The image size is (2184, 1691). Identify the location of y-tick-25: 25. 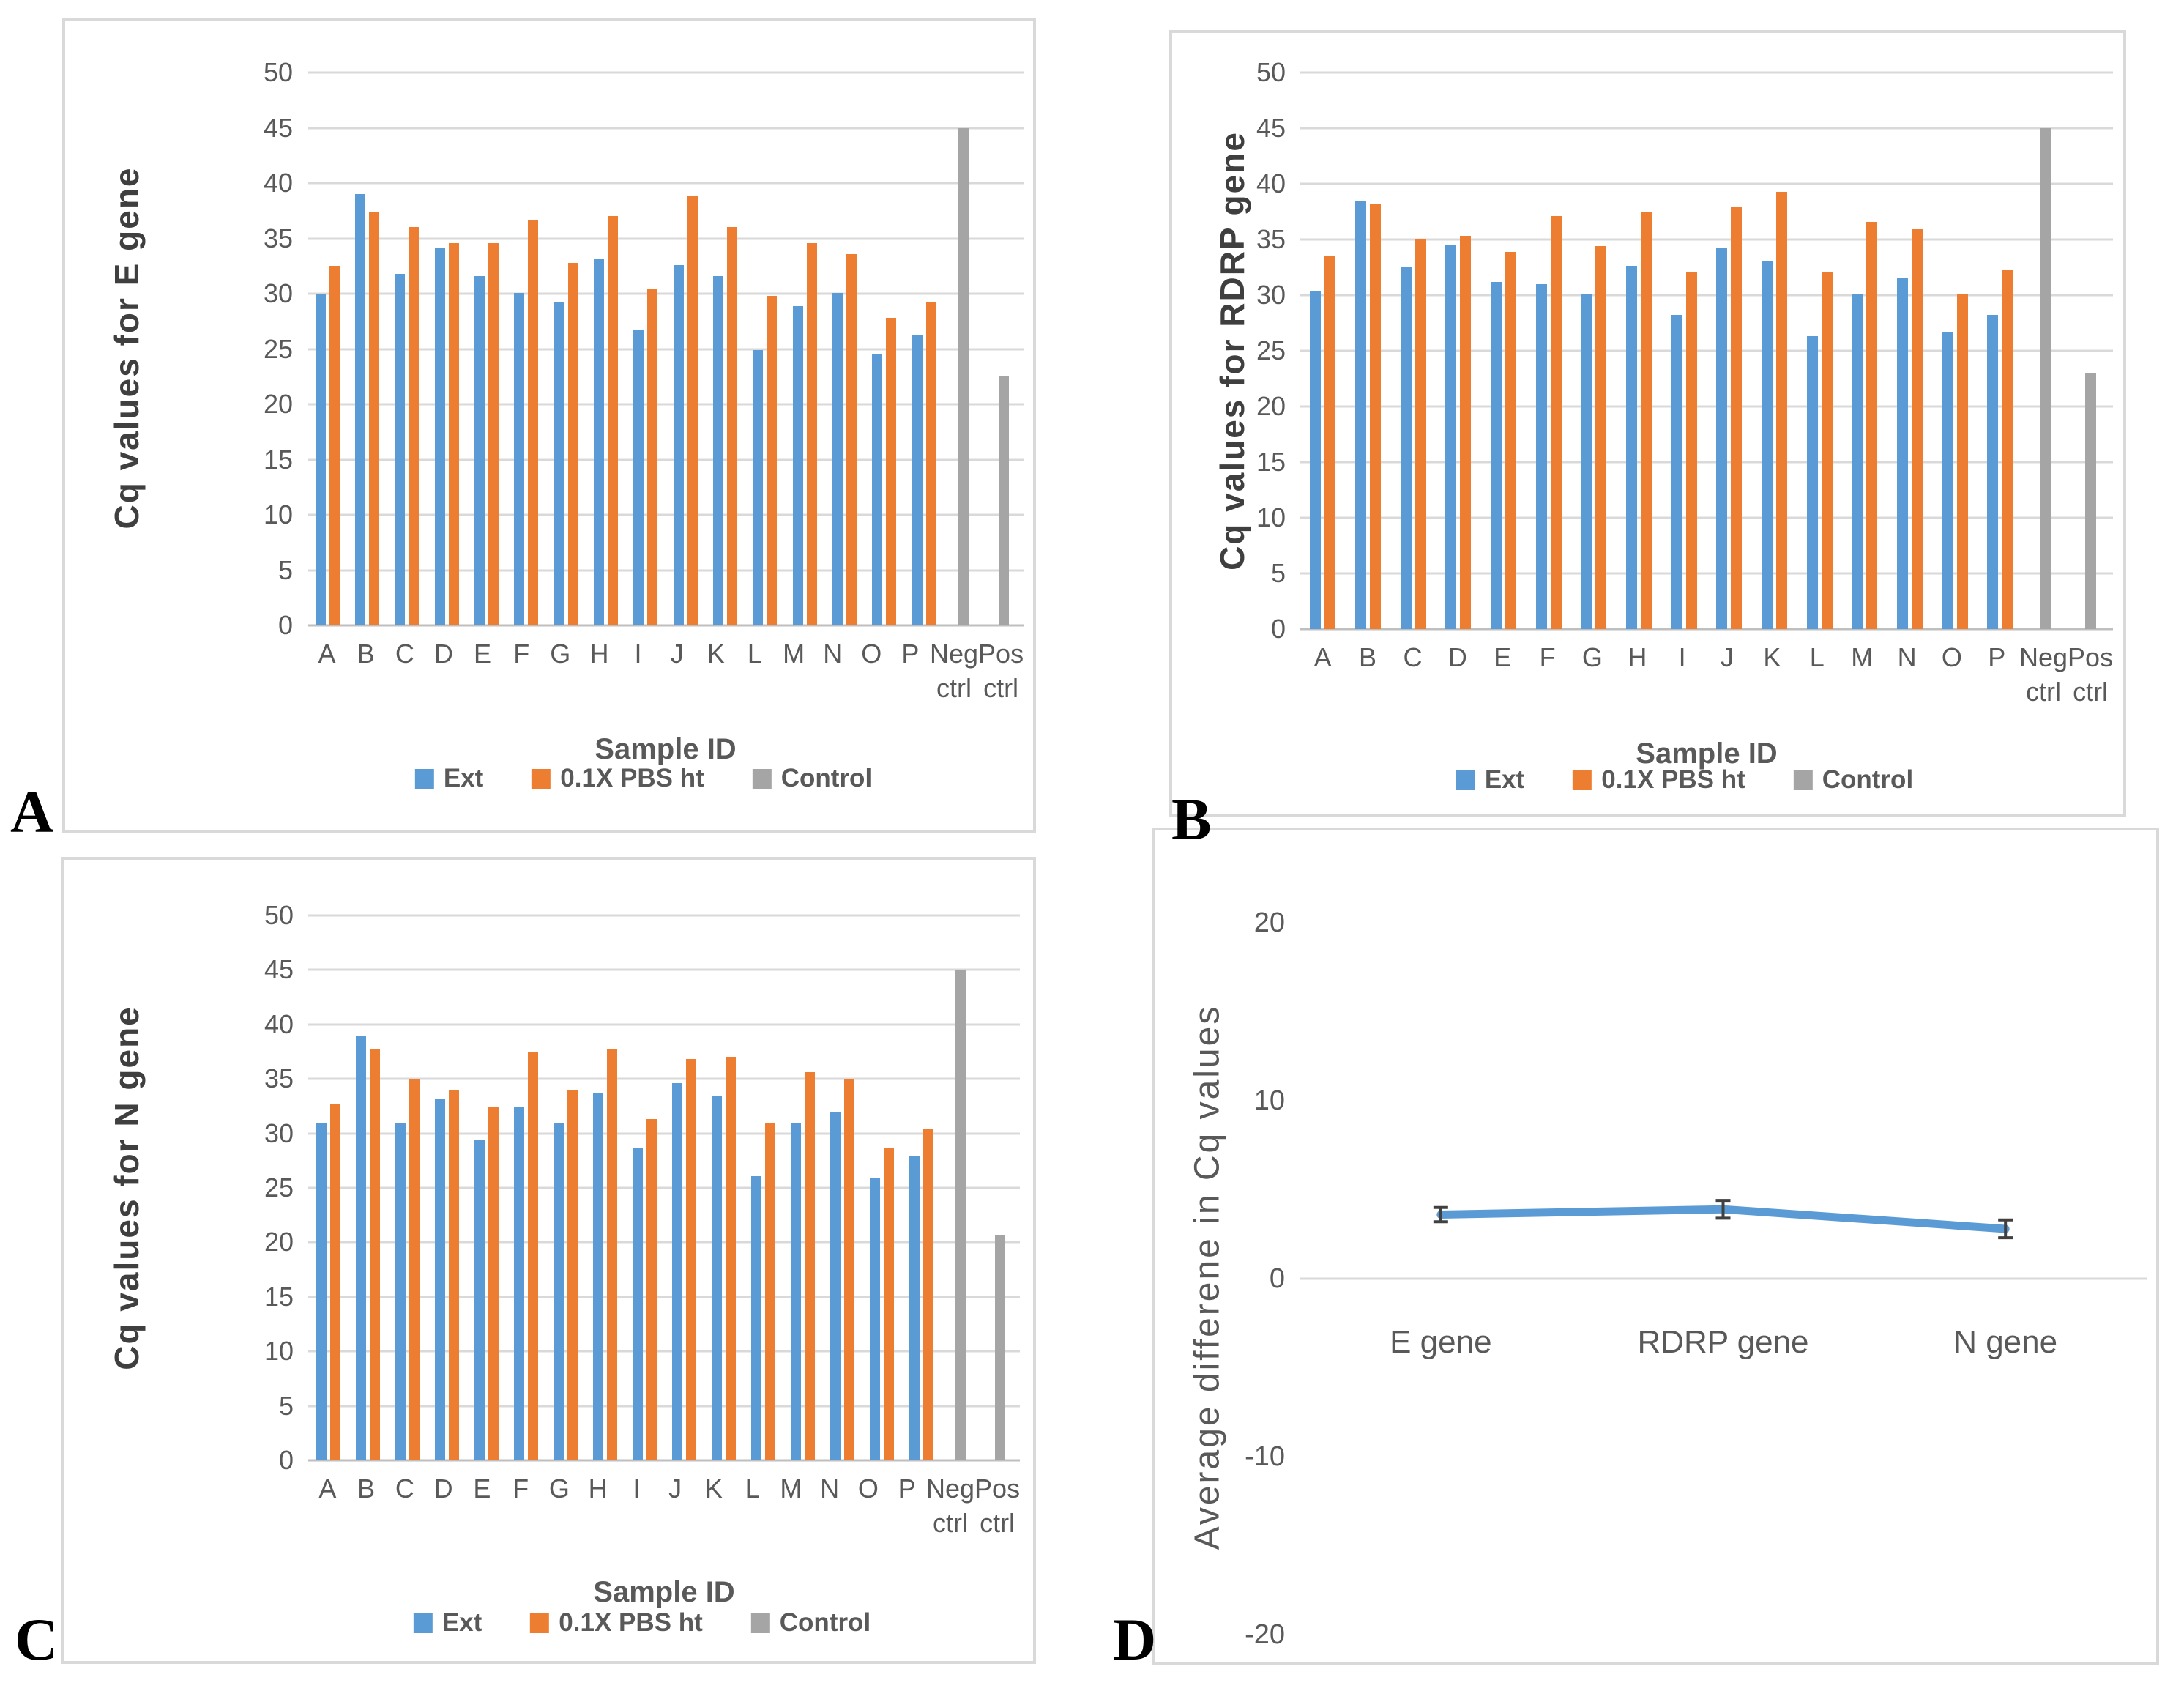
(1271, 350).